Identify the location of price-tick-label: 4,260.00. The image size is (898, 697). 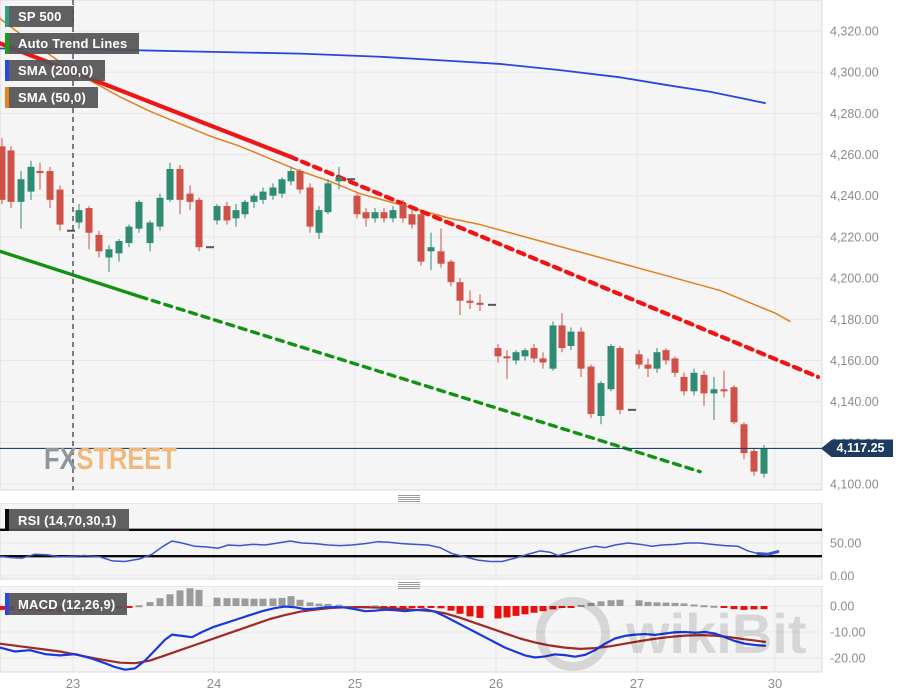
(854, 155).